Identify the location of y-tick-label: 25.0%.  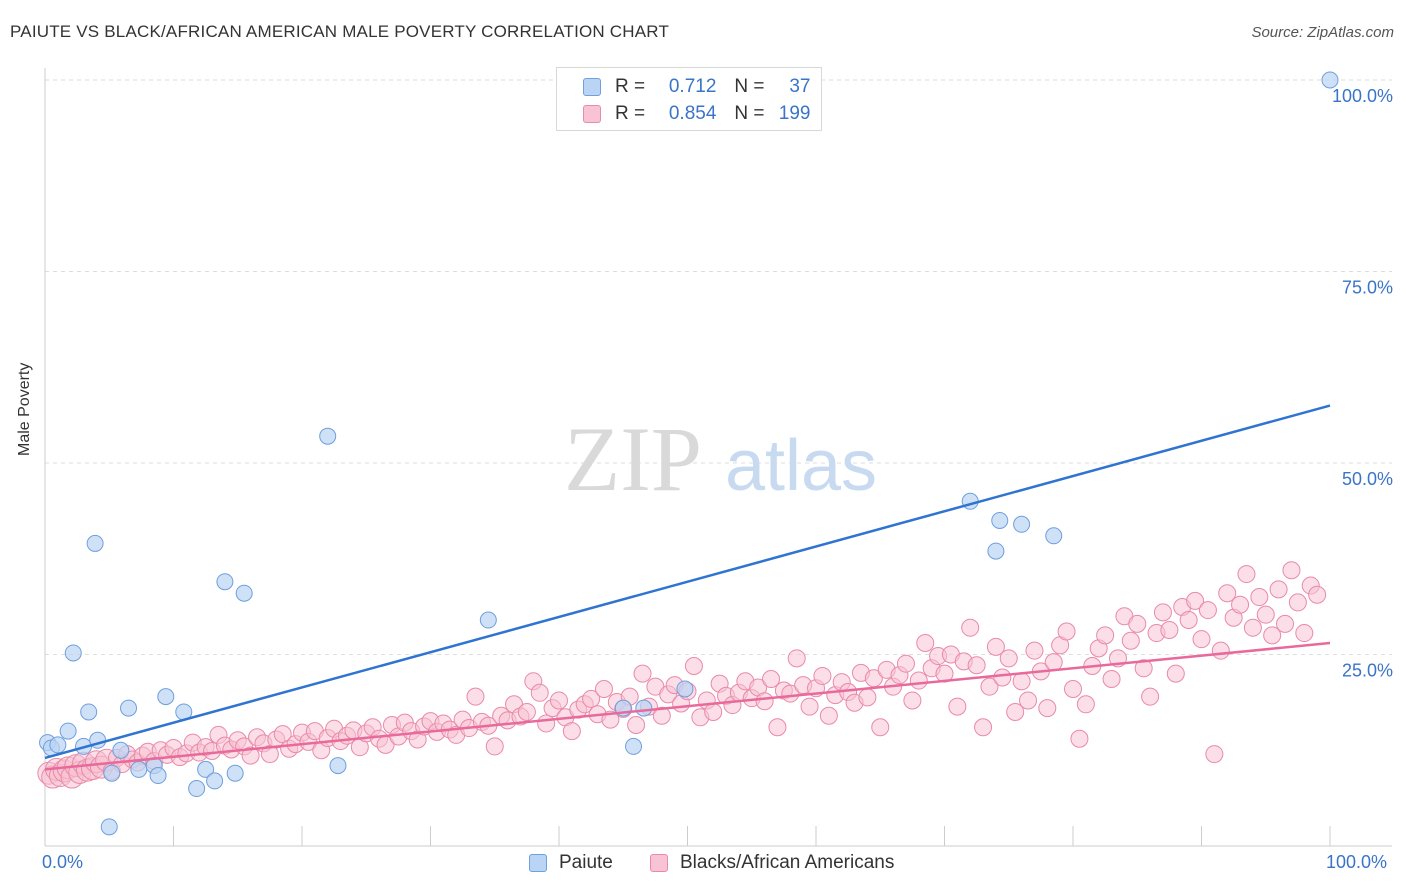
(1367, 671).